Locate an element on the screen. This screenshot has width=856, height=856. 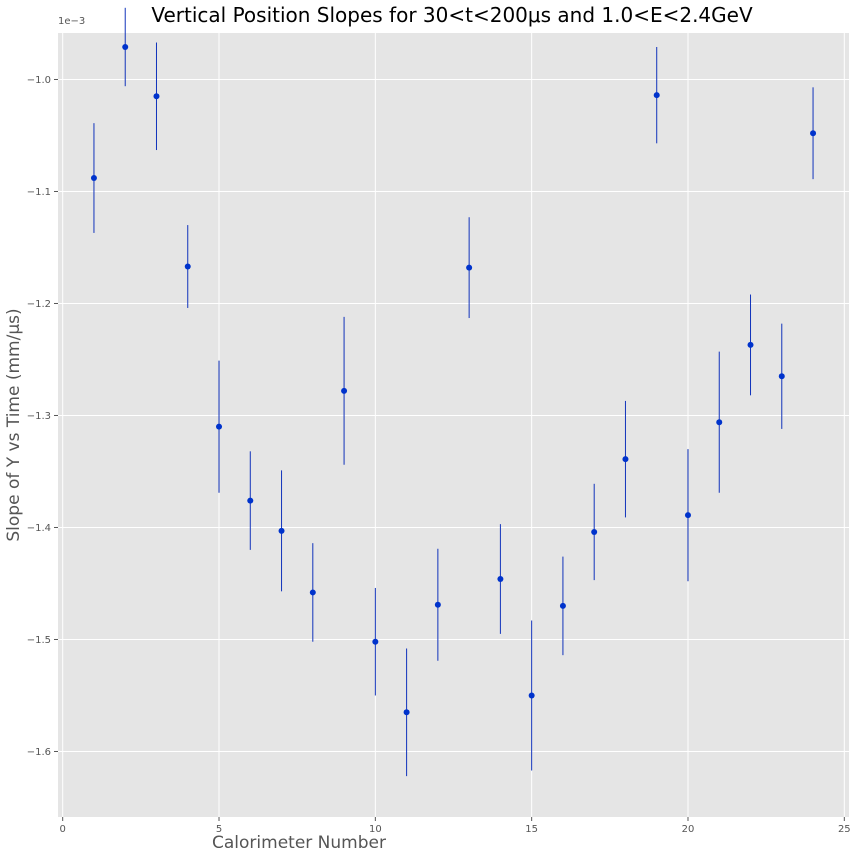
x-tick-label: 25 is located at coordinates (844, 829).